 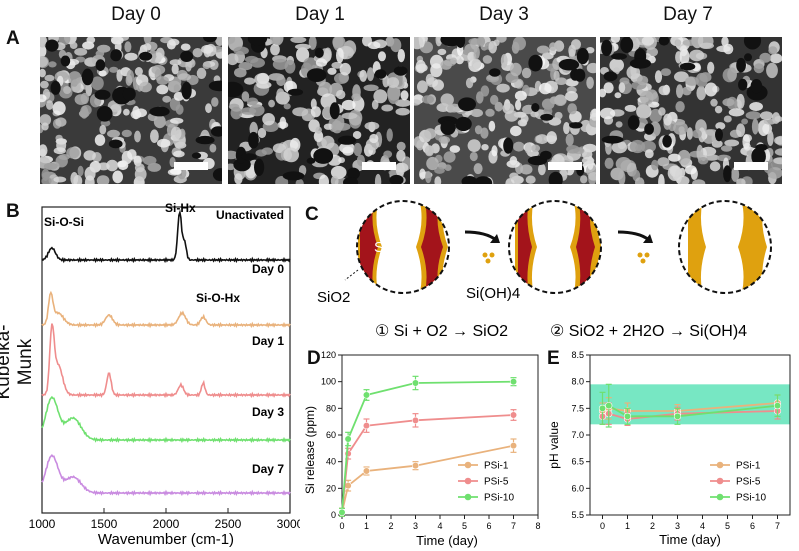 What do you see at coordinates (333, 297) in the screenshot?
I see `label-sio2: SiO2` at bounding box center [333, 297].